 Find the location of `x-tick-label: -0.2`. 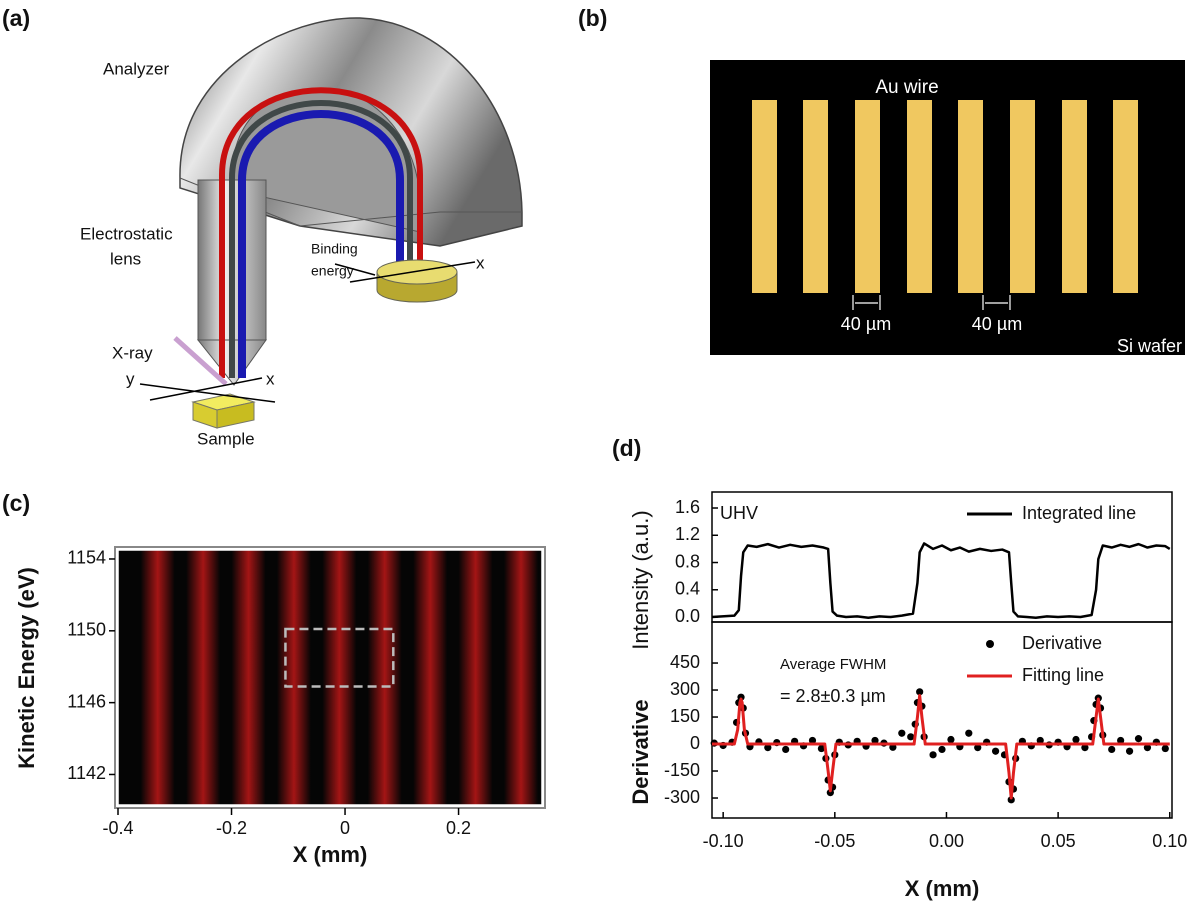

x-tick-label: -0.2 is located at coordinates (231, 828).